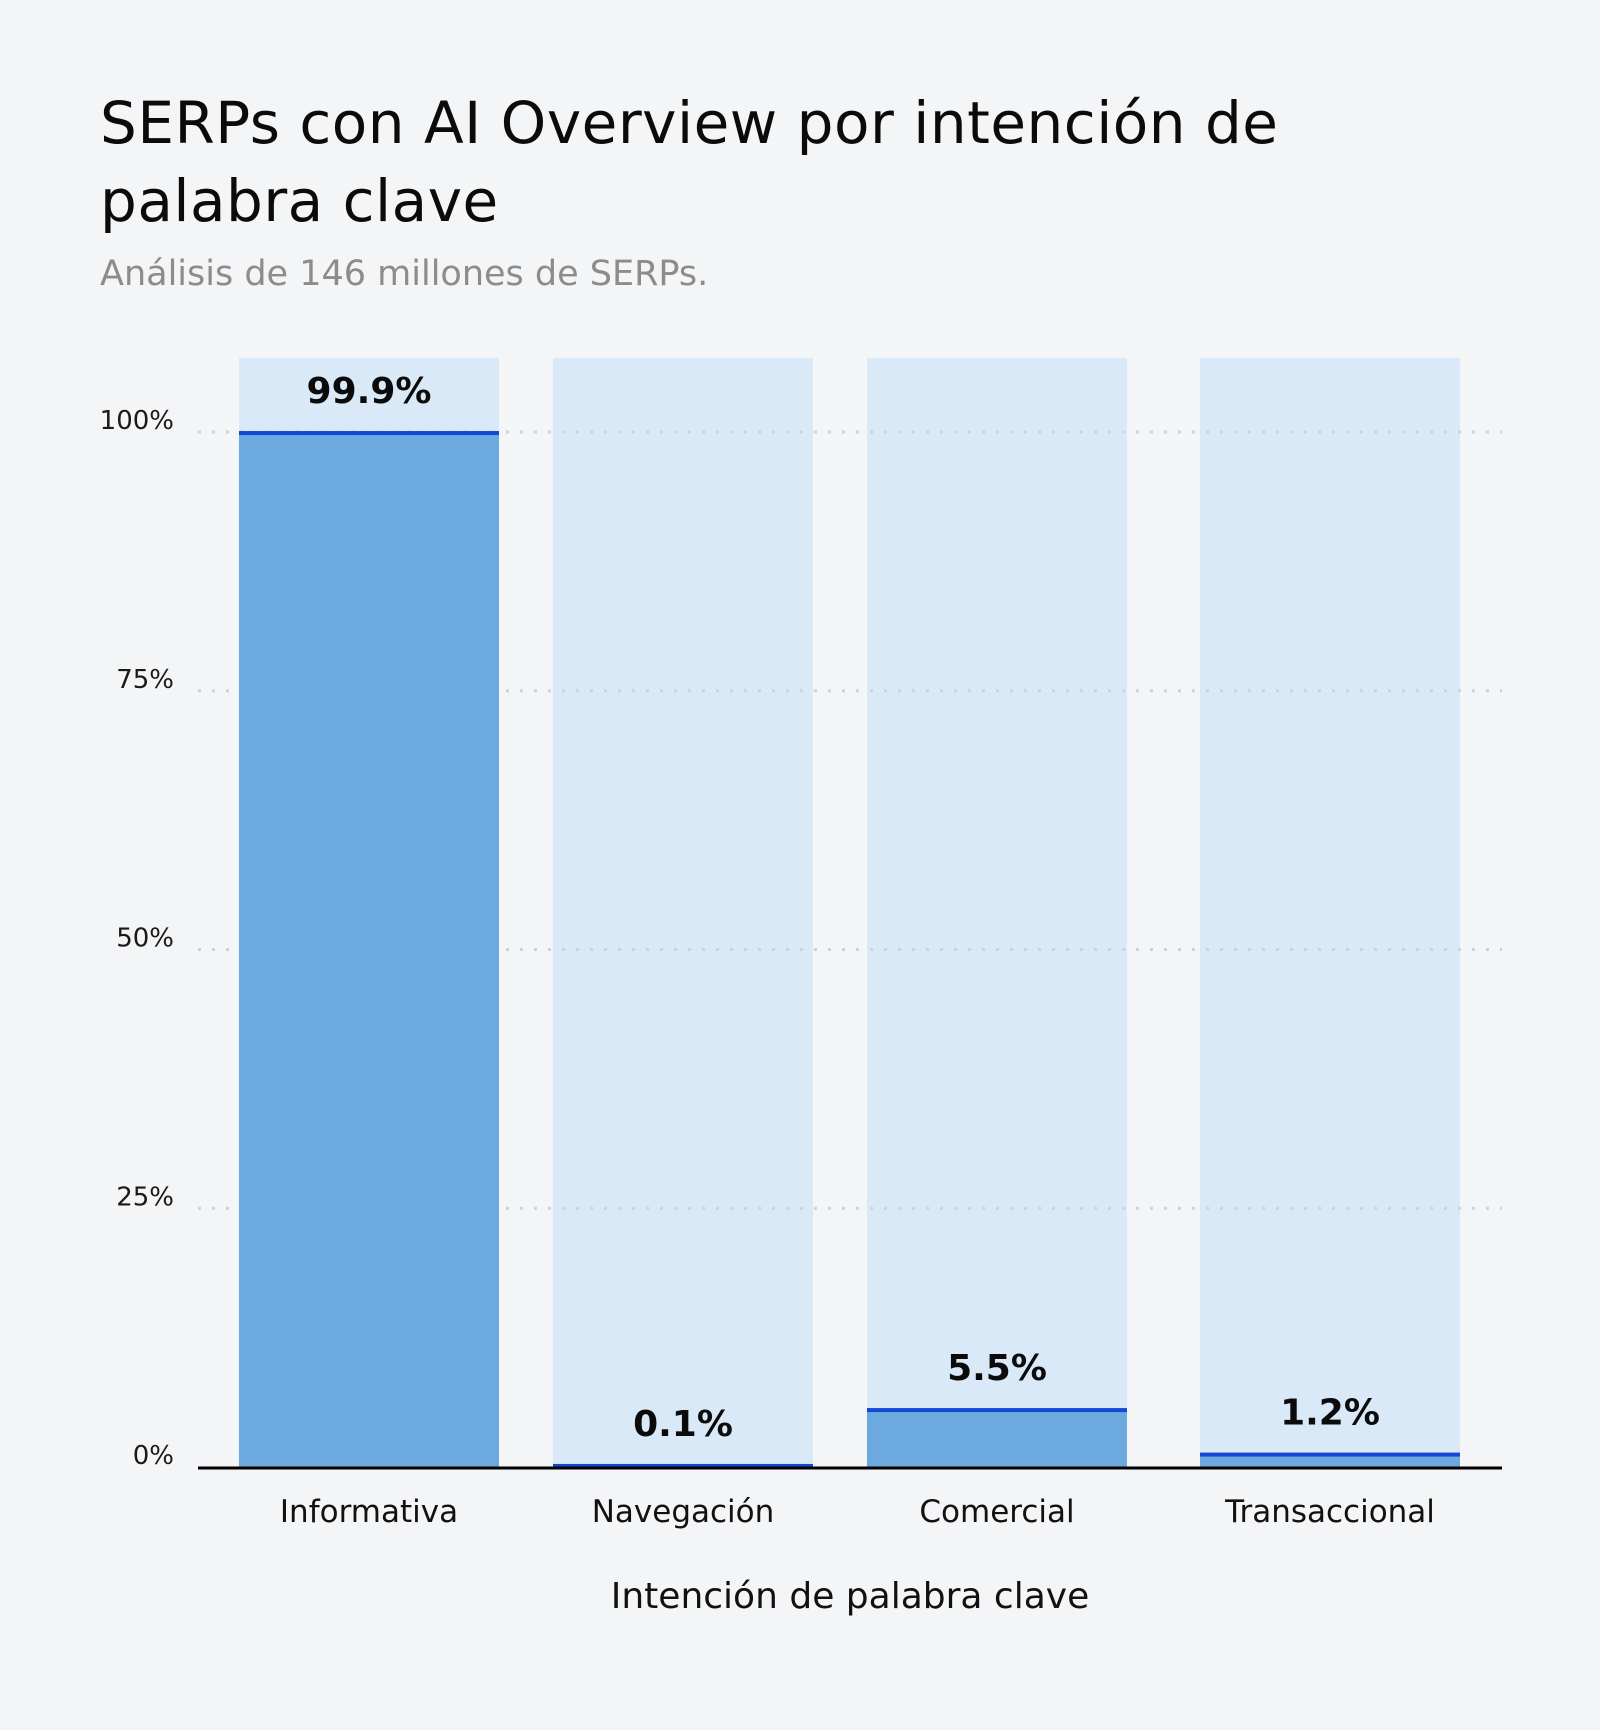 This screenshot has width=1600, height=1730. I want to click on x-tick-label: Informativa, so click(369, 1512).